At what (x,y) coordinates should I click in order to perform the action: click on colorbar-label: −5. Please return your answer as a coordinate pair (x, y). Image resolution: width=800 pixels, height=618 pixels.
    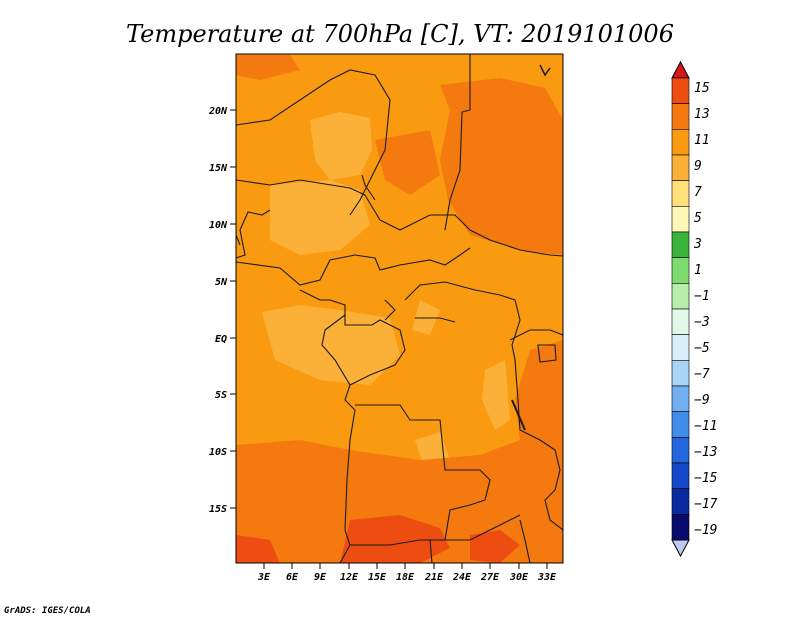
    Looking at the image, I should click on (702, 348).